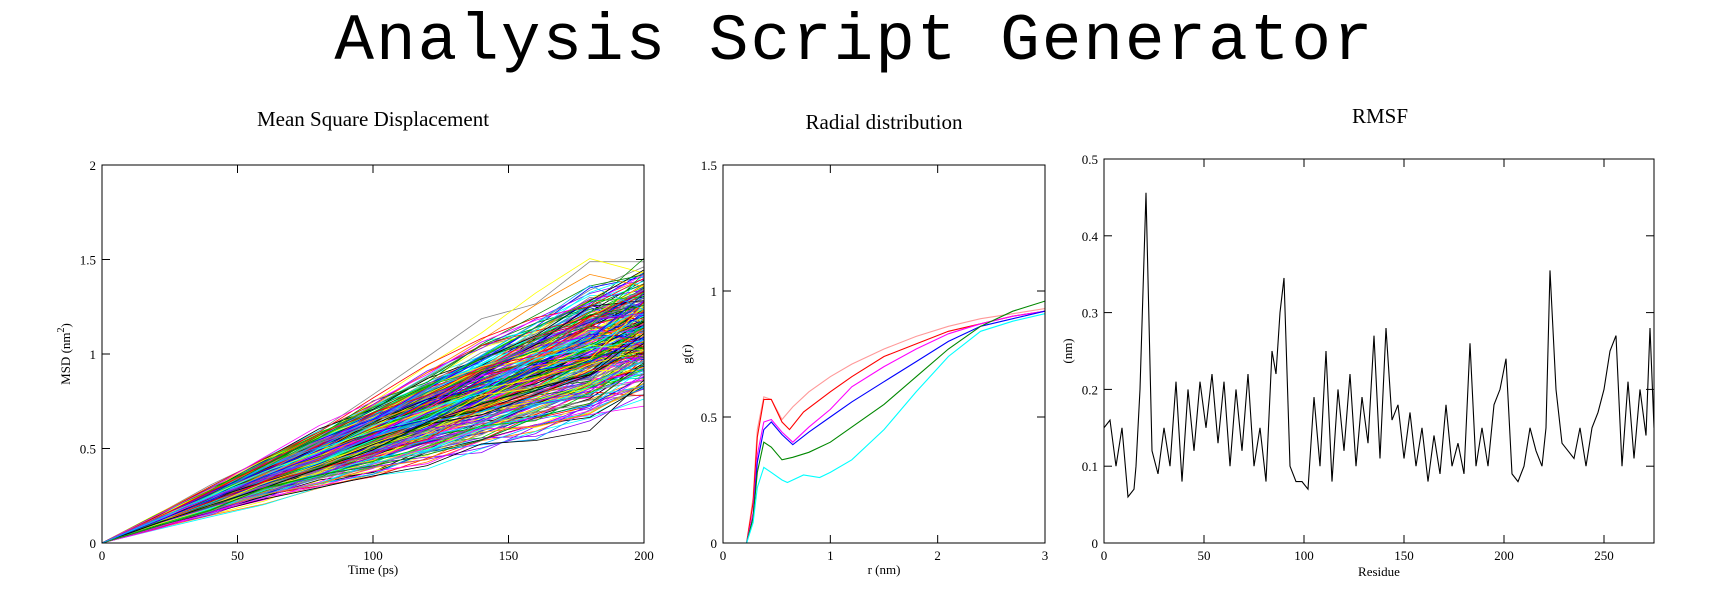 Image resolution: width=1709 pixels, height=603 pixels. Describe the element at coordinates (1090, 313) in the screenshot. I see `rmsf-y-tick-label: 0.3` at that location.